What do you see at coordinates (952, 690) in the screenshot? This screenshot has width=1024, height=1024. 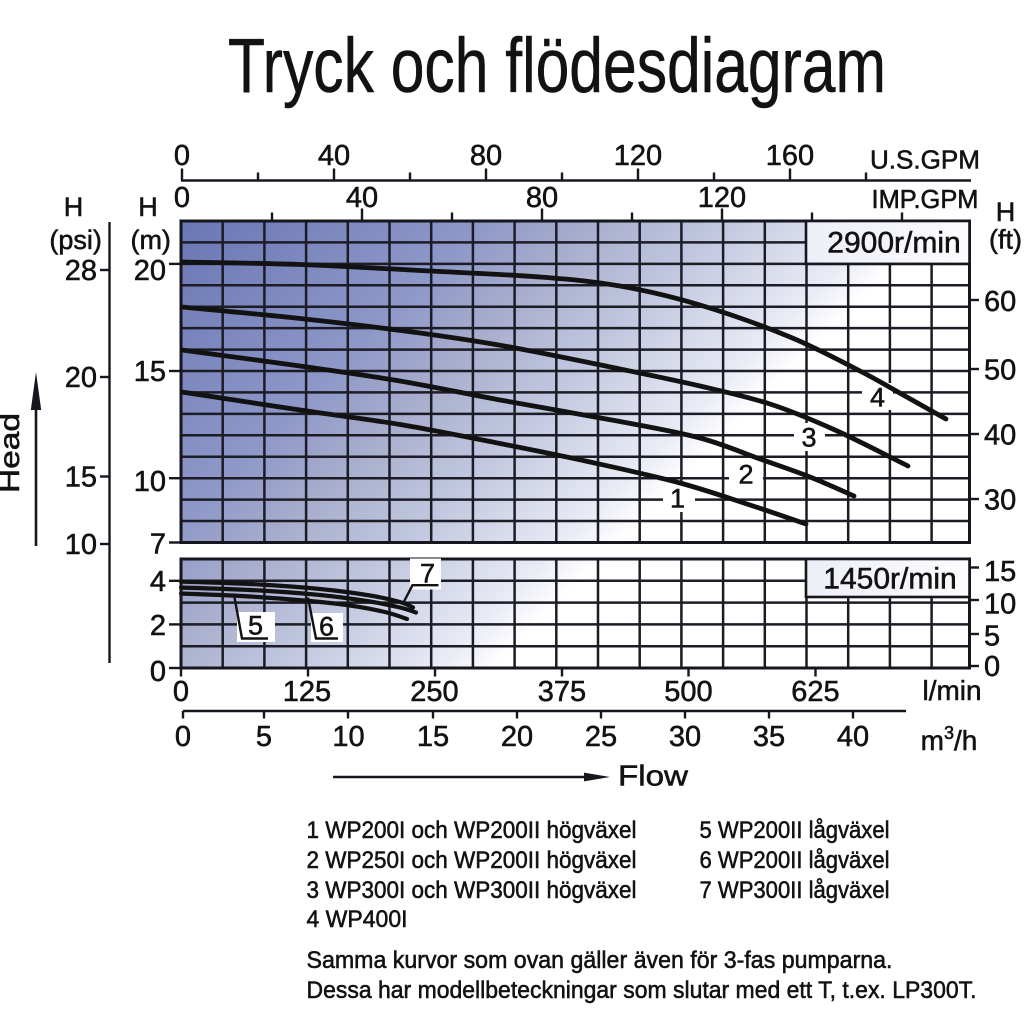 I see `svg-text: l/min` at bounding box center [952, 690].